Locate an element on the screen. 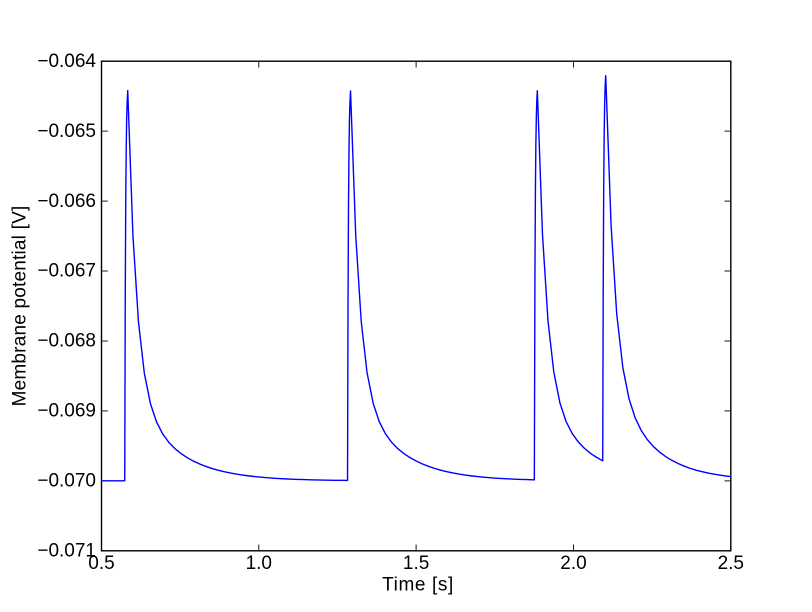 Image resolution: width=812 pixels, height=612 pixels. svg-text: Time [s] is located at coordinates (418, 585).